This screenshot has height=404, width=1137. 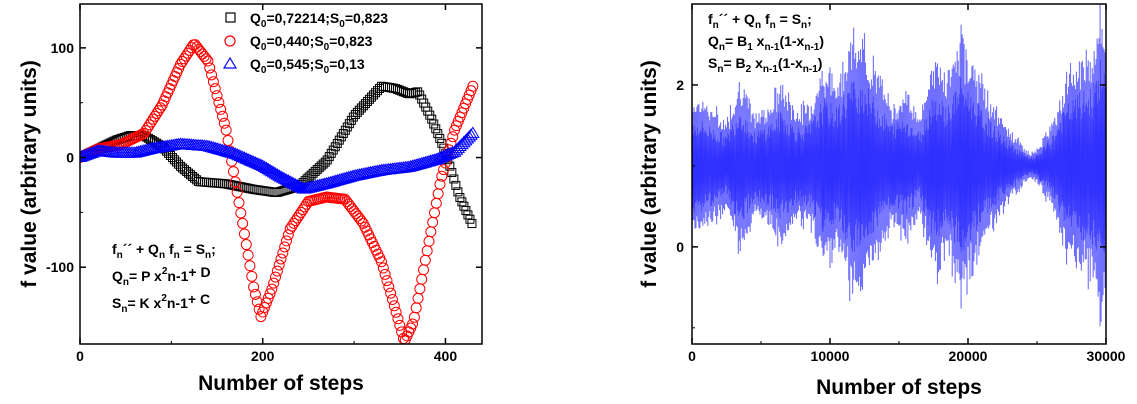 What do you see at coordinates (680, 85) in the screenshot?
I see `y-tick-label: 2` at bounding box center [680, 85].